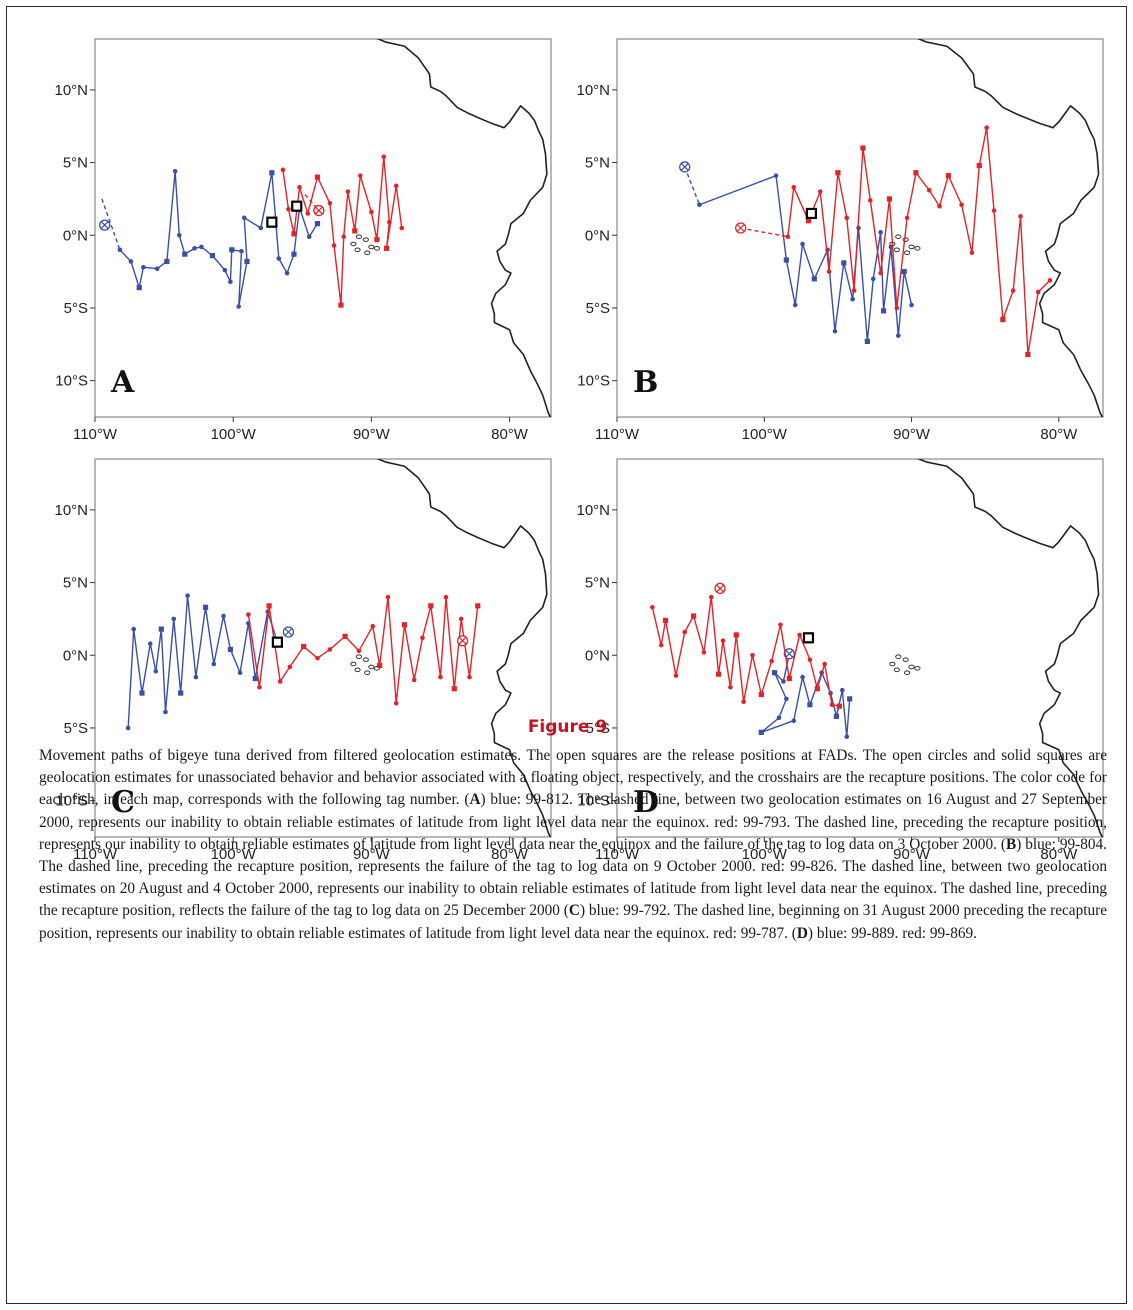  Describe the element at coordinates (593, 90) in the screenshot. I see `y-tick-label: 10°N` at that location.